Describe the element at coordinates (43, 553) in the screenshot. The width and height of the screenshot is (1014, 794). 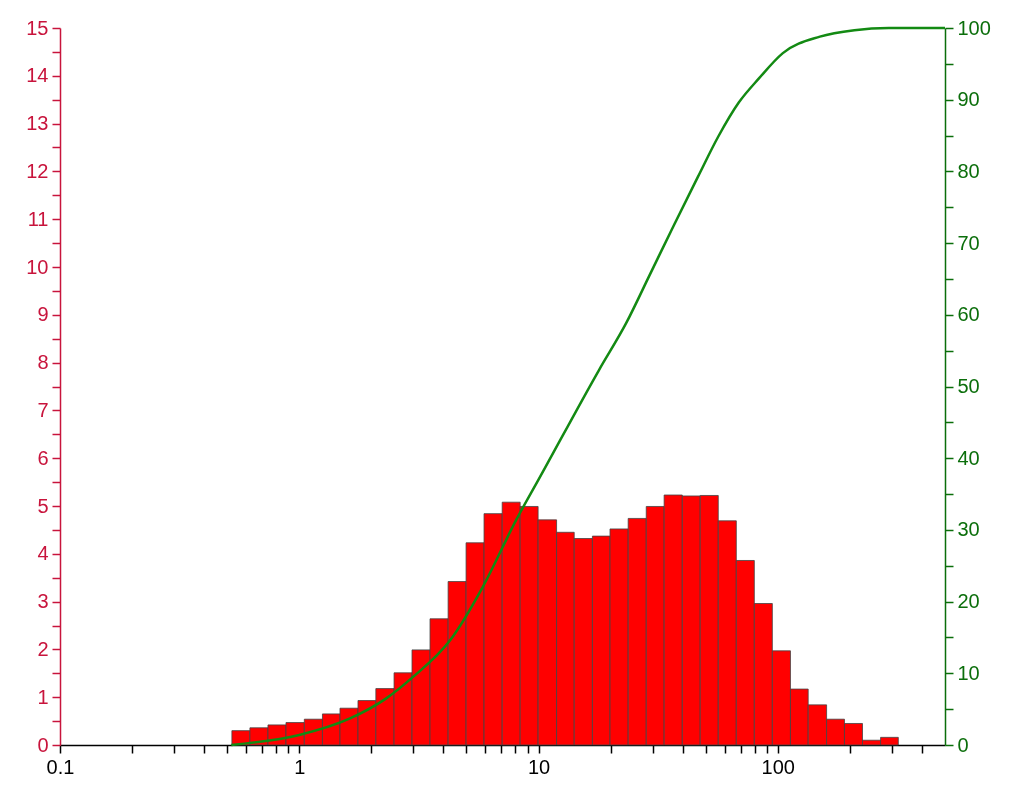
I see `y-tick-label: 4` at that location.